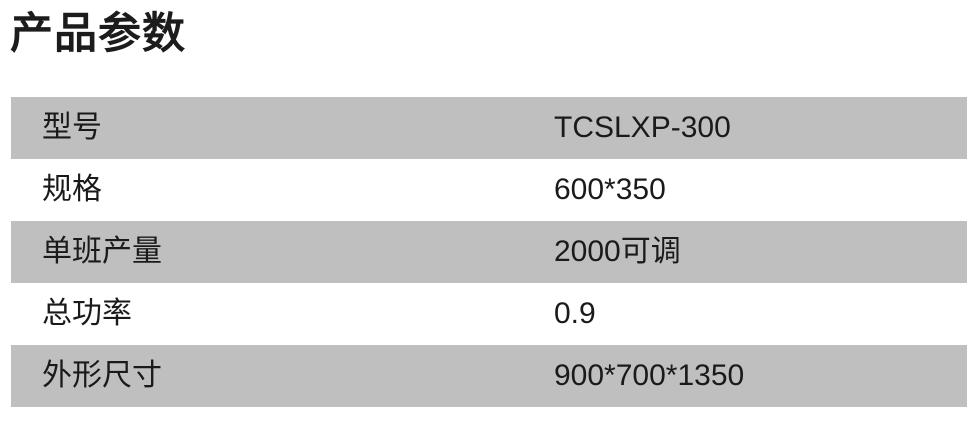 Image resolution: width=967 pixels, height=426 pixels. I want to click on spec-value: 900*700*1350, so click(649, 375).